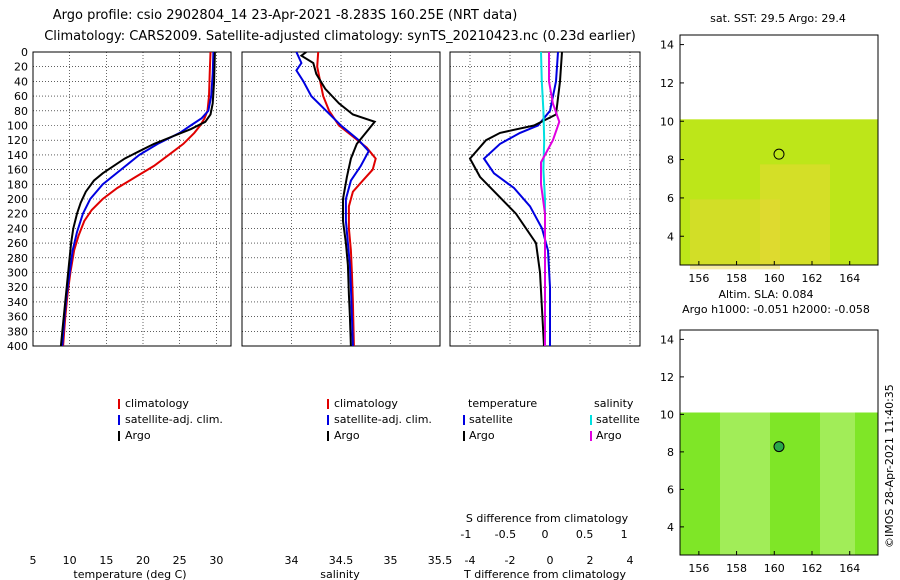  Describe the element at coordinates (550, 560) in the screenshot. I see `x-tick-label: 0` at that location.